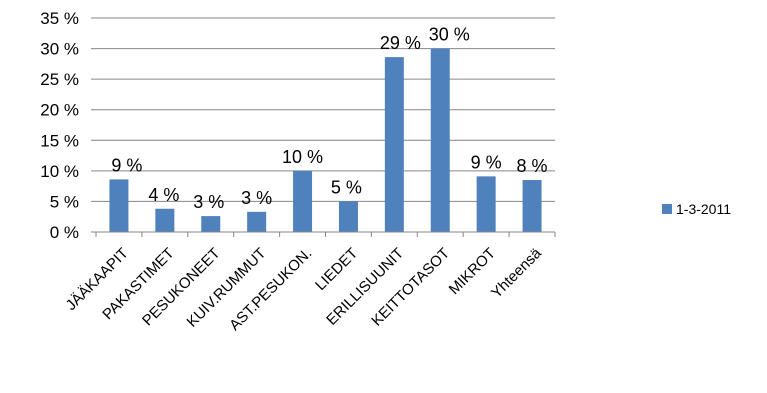 This screenshot has height=393, width=767. Describe the element at coordinates (667, 209) in the screenshot. I see `legend-swatch` at that location.